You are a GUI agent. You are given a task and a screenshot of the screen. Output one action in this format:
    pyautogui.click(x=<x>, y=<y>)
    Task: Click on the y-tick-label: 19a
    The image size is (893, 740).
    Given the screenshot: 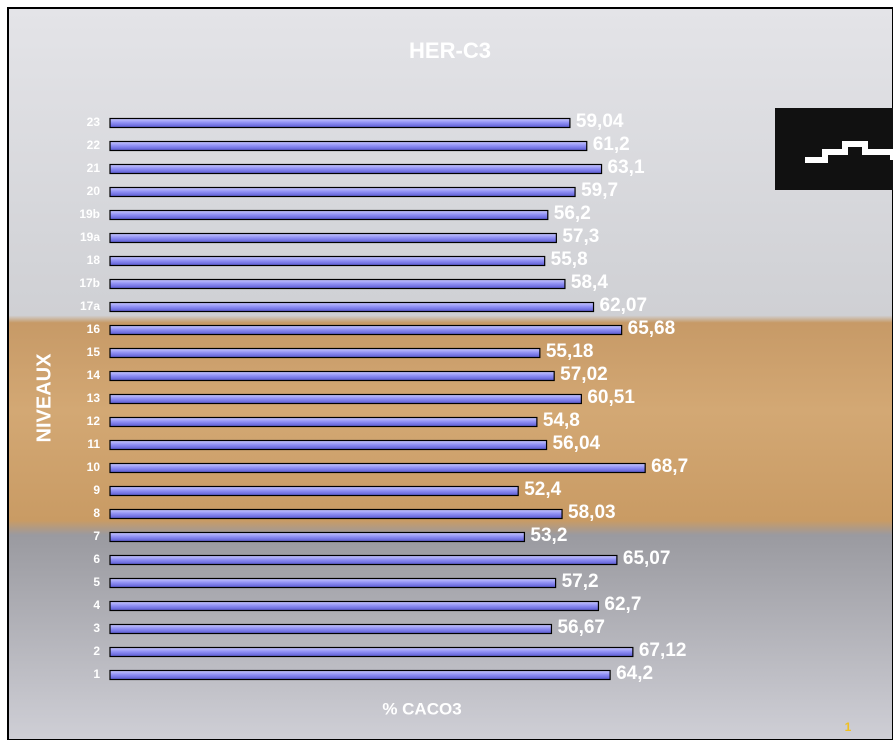 What is the action you would take?
    pyautogui.click(x=90, y=237)
    